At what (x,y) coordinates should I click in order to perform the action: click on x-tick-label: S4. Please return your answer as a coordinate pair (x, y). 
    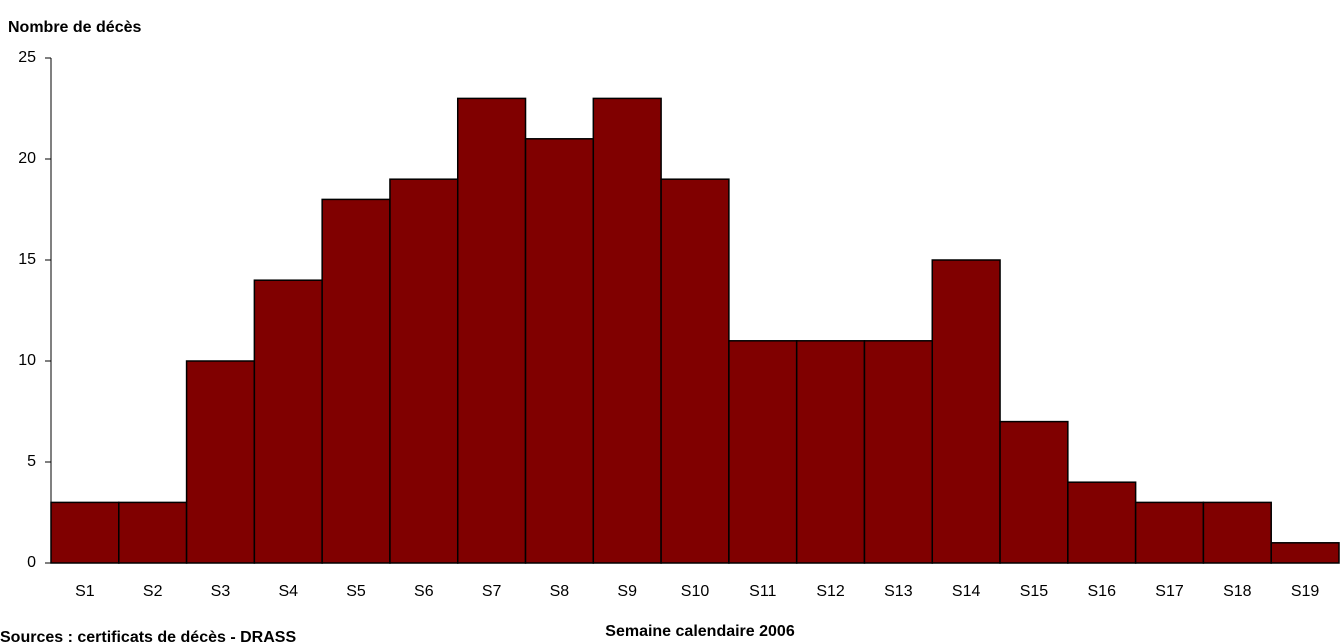
    Looking at the image, I should click on (288, 591).